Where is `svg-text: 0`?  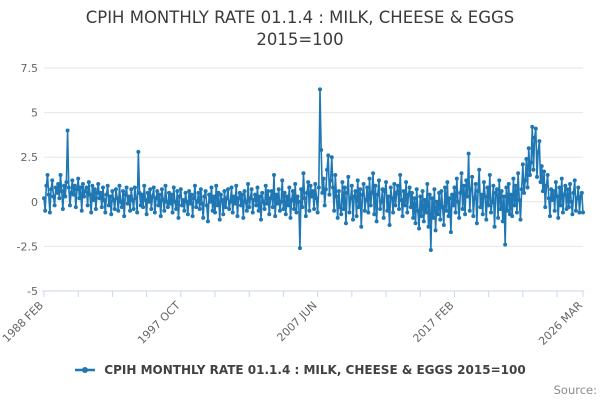 svg-text: 0 is located at coordinates (34, 202).